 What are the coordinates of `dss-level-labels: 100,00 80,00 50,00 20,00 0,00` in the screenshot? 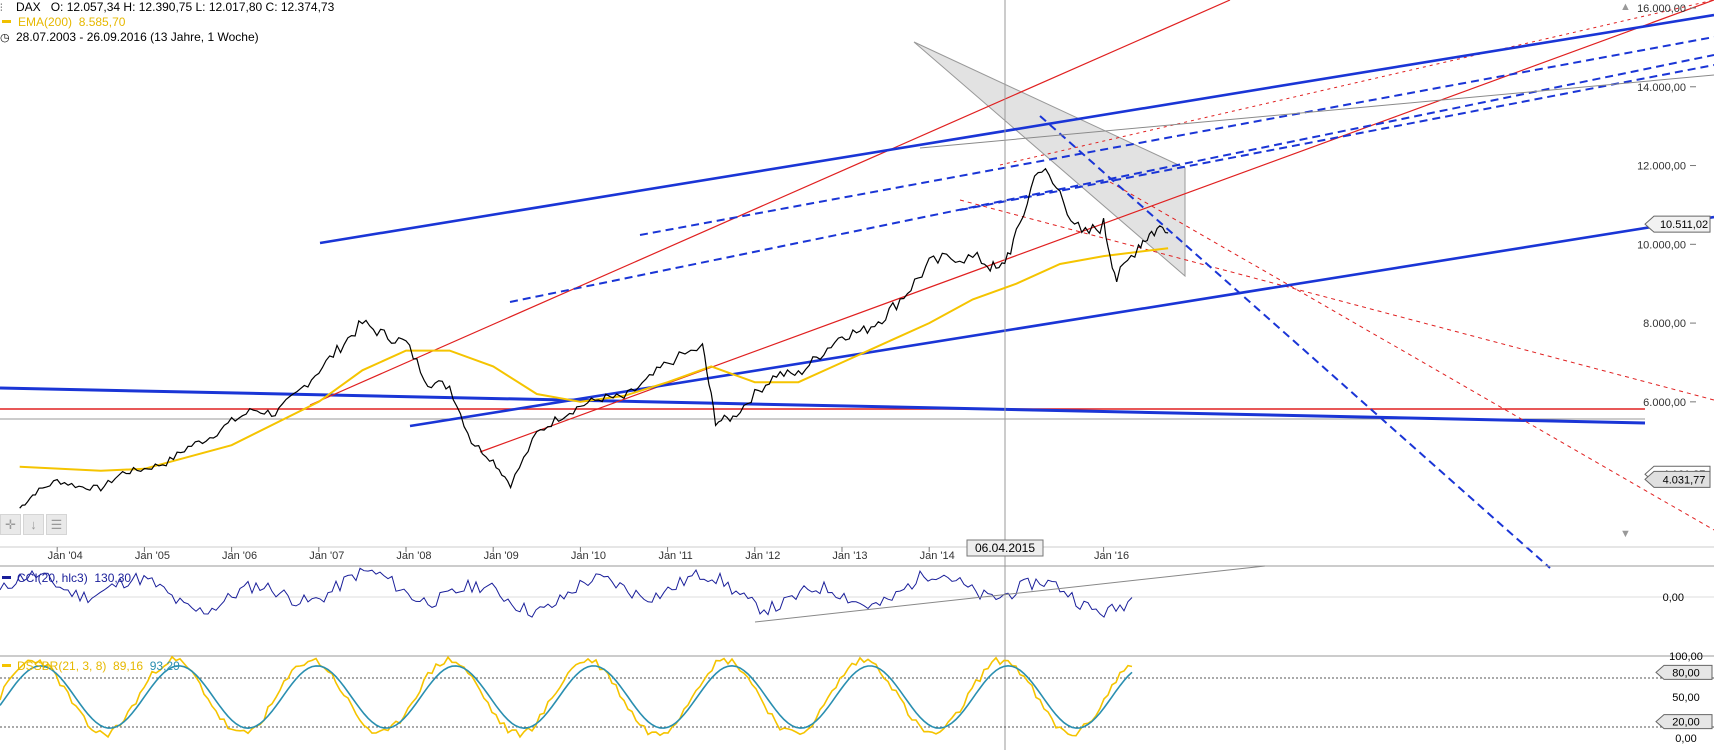 It's located at (1684, 698).